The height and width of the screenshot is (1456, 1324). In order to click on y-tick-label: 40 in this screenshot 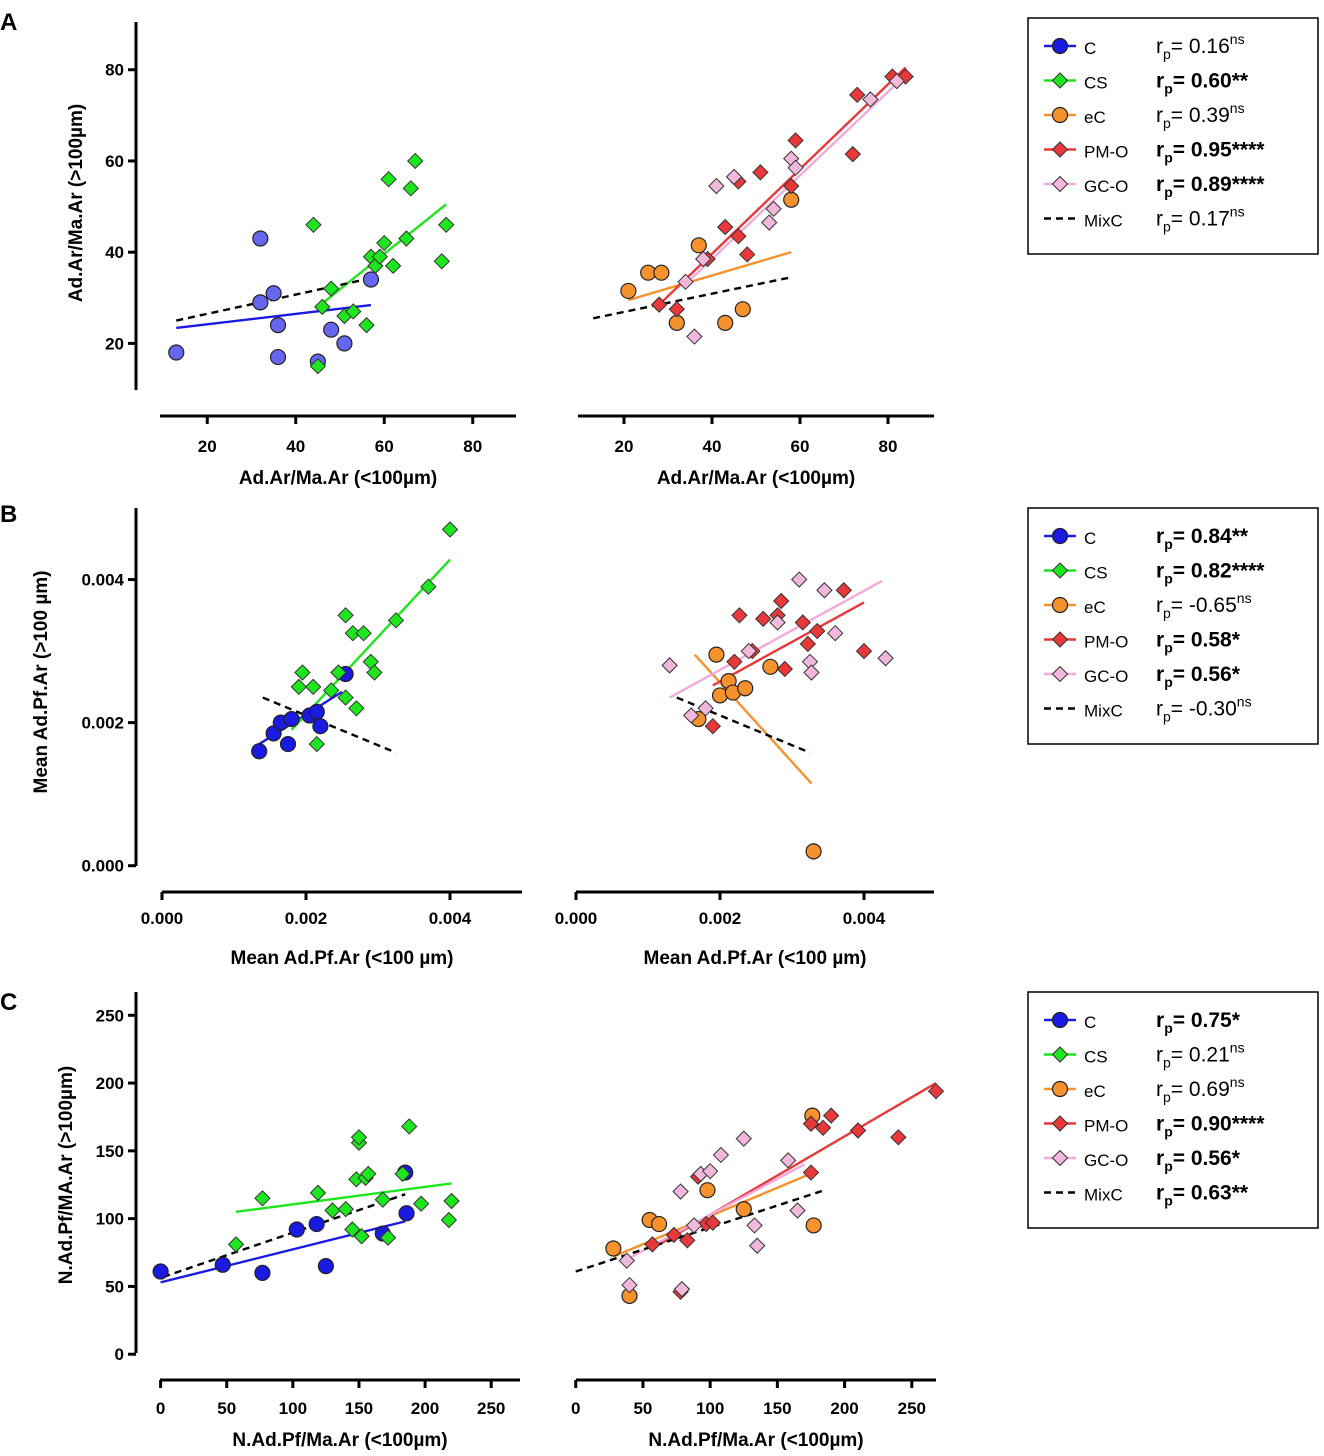, I will do `click(114, 252)`.